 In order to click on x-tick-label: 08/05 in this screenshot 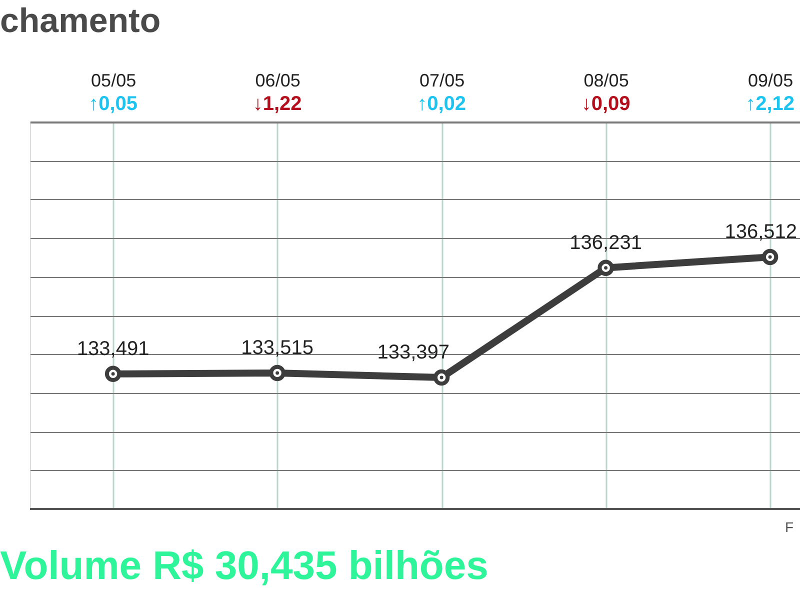, I will do `click(606, 80)`.